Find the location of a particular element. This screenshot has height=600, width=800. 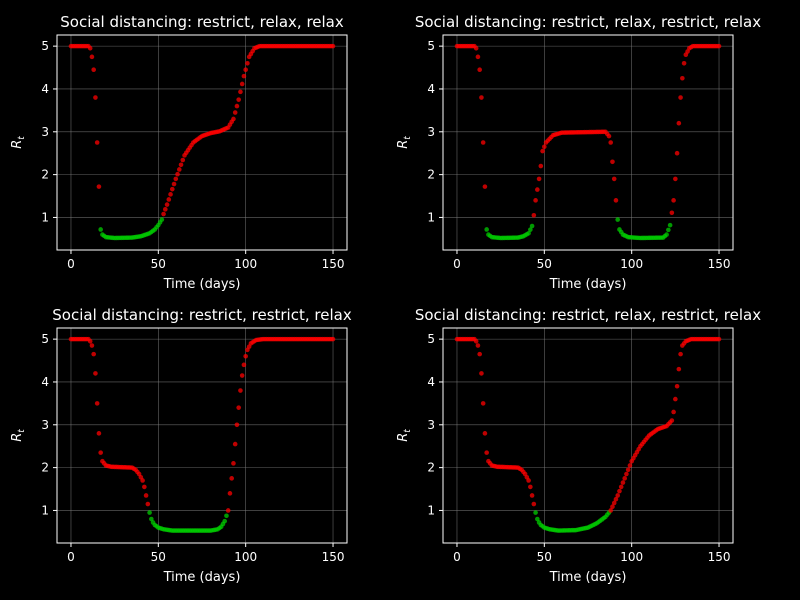

x-tick-label: 100 is located at coordinates (631, 557).